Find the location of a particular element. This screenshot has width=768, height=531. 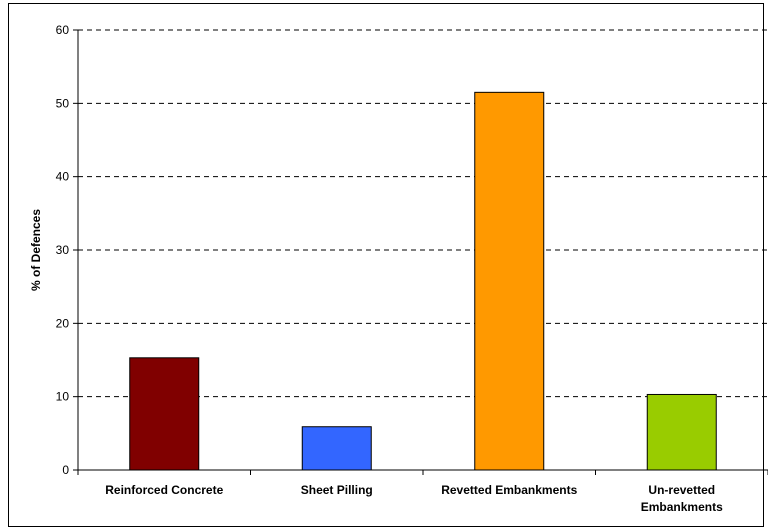

x-category-label: Revetted Embankments is located at coordinates (509, 490).